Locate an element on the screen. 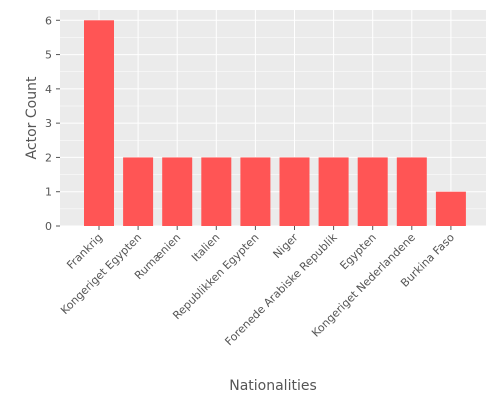 The width and height of the screenshot is (500, 400). x-axis-label: Nationalities is located at coordinates (273, 386).